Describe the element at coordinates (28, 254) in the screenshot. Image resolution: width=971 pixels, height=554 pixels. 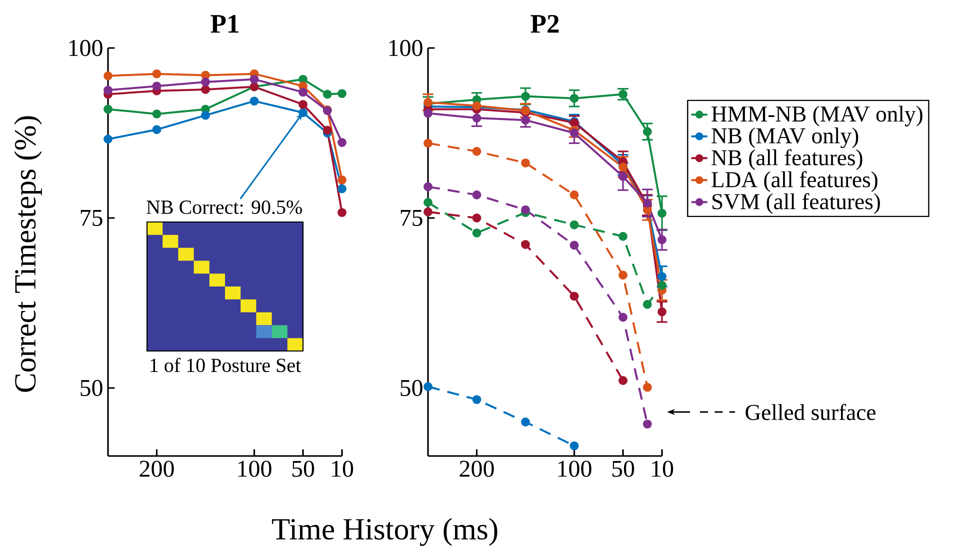
I see `y-axis-title: Correct Timesteps (%)` at that location.